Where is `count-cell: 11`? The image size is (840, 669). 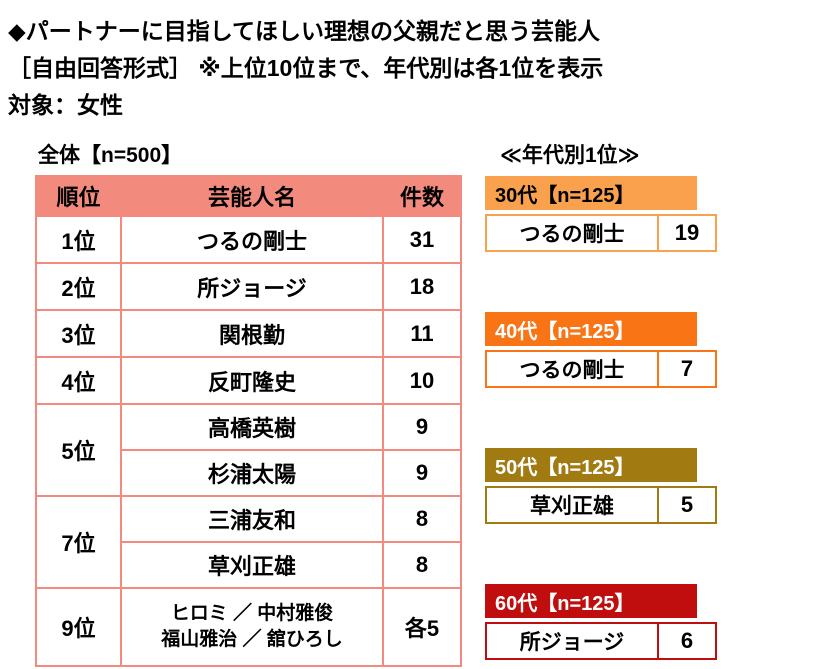
count-cell: 11 is located at coordinates (422, 333).